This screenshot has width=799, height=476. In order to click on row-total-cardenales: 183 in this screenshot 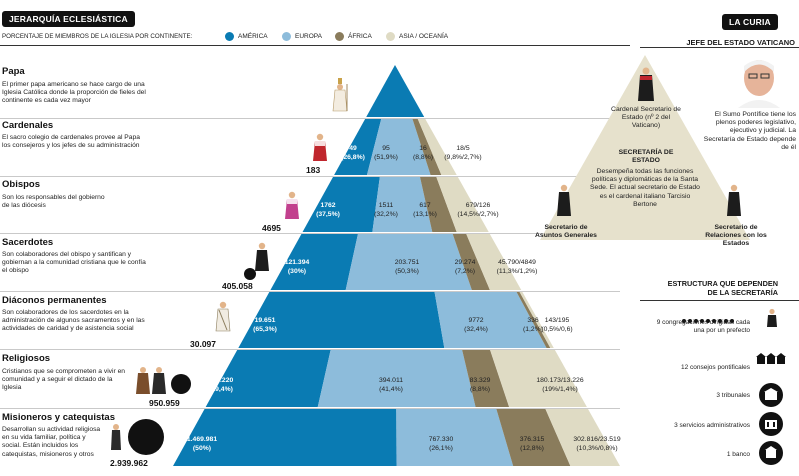, I will do `click(313, 170)`.